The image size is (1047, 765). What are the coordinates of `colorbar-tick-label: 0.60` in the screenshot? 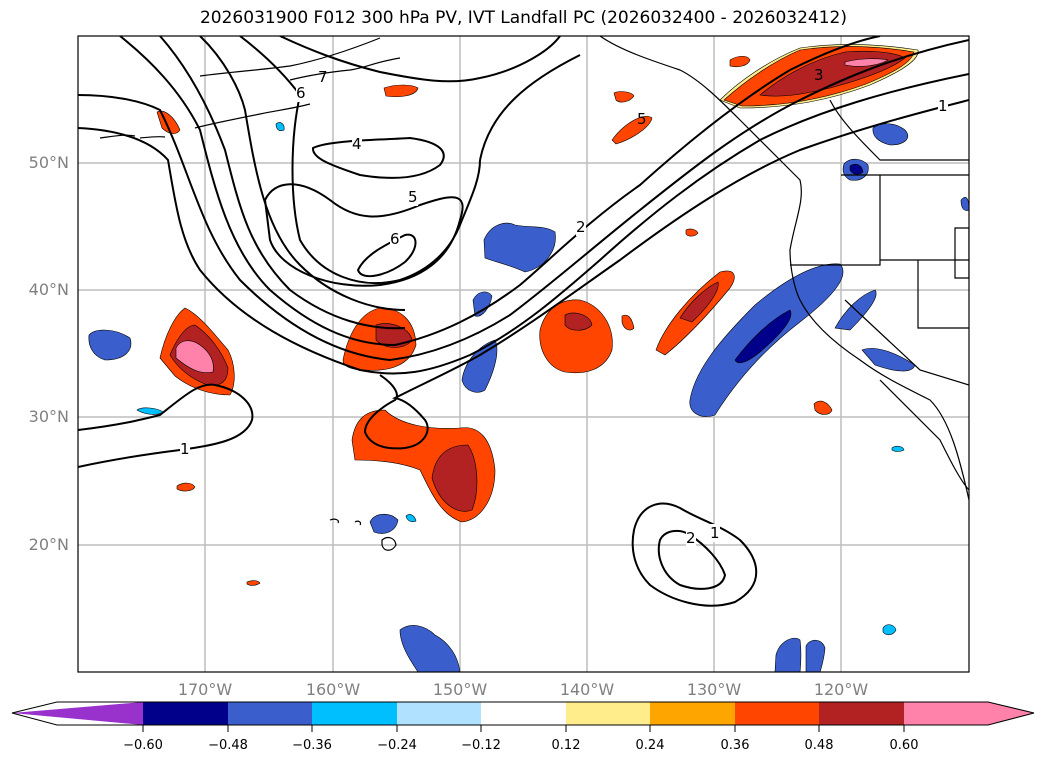 It's located at (904, 745).